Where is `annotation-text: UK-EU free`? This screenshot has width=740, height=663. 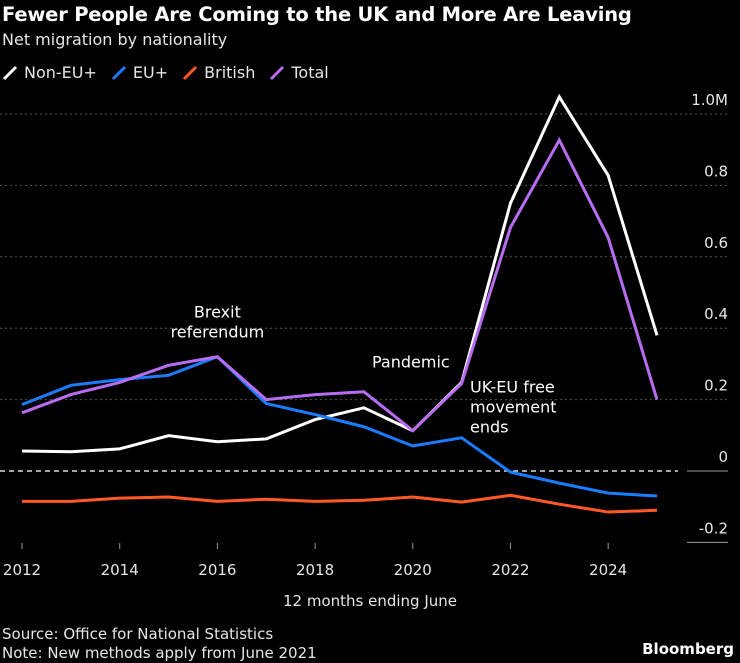
annotation-text: UK-EU free is located at coordinates (512, 386).